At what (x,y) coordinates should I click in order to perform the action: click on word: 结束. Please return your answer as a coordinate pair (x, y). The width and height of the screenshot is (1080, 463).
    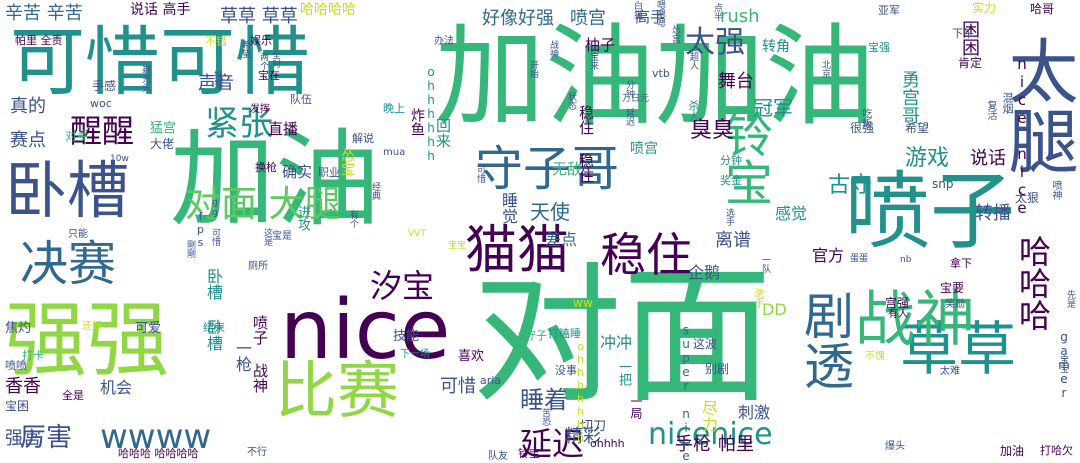
    Looking at the image, I should click on (214, 327).